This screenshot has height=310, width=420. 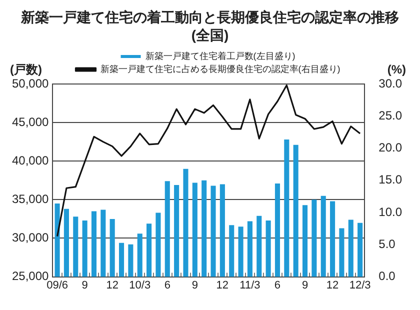 I want to click on y2-tick-label: 15.0, so click(x=390, y=179).